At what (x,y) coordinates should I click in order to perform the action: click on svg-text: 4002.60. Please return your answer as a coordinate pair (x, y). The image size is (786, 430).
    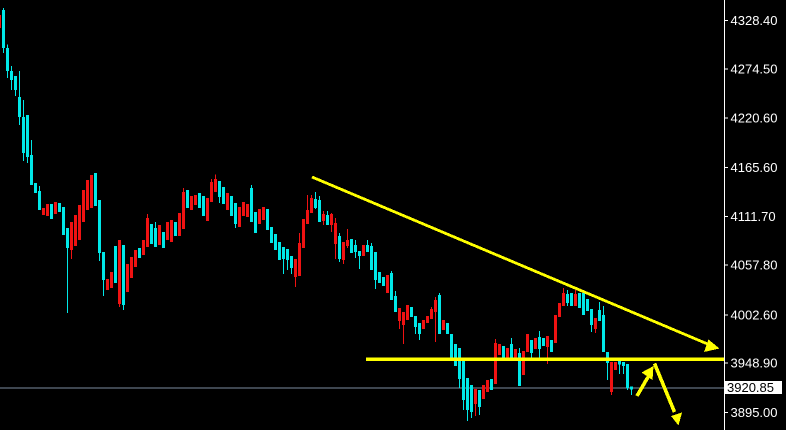
    Looking at the image, I should click on (754, 315).